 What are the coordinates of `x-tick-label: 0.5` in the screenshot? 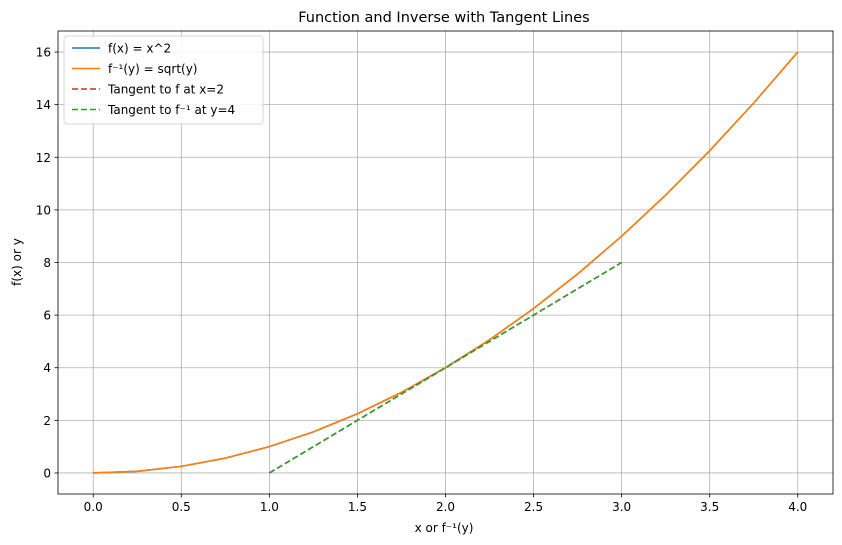 It's located at (181, 507).